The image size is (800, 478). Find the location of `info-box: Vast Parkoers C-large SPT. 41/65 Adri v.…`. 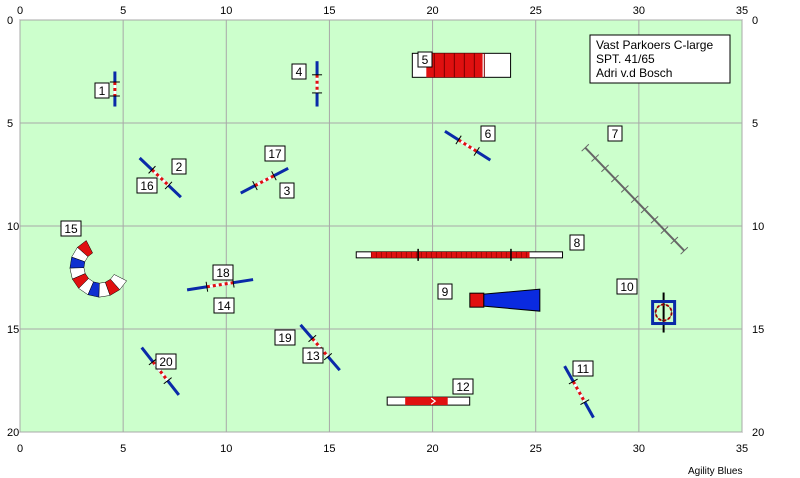

info-box: Vast Parkoers C-large SPT. 41/65 Adri v.… is located at coordinates (660, 59).